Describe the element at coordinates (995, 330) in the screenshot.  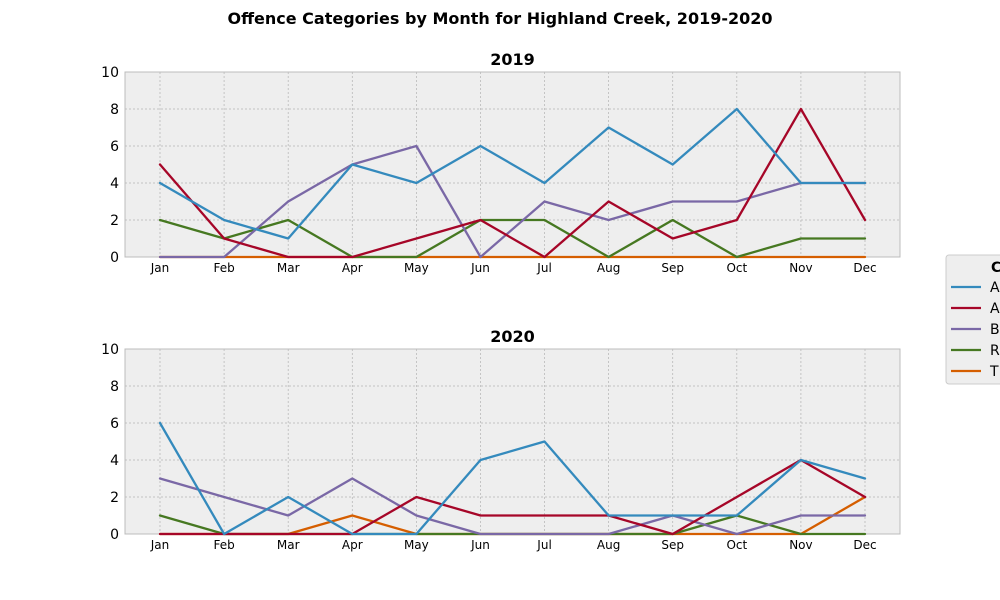
I see `legend-label: B` at that location.